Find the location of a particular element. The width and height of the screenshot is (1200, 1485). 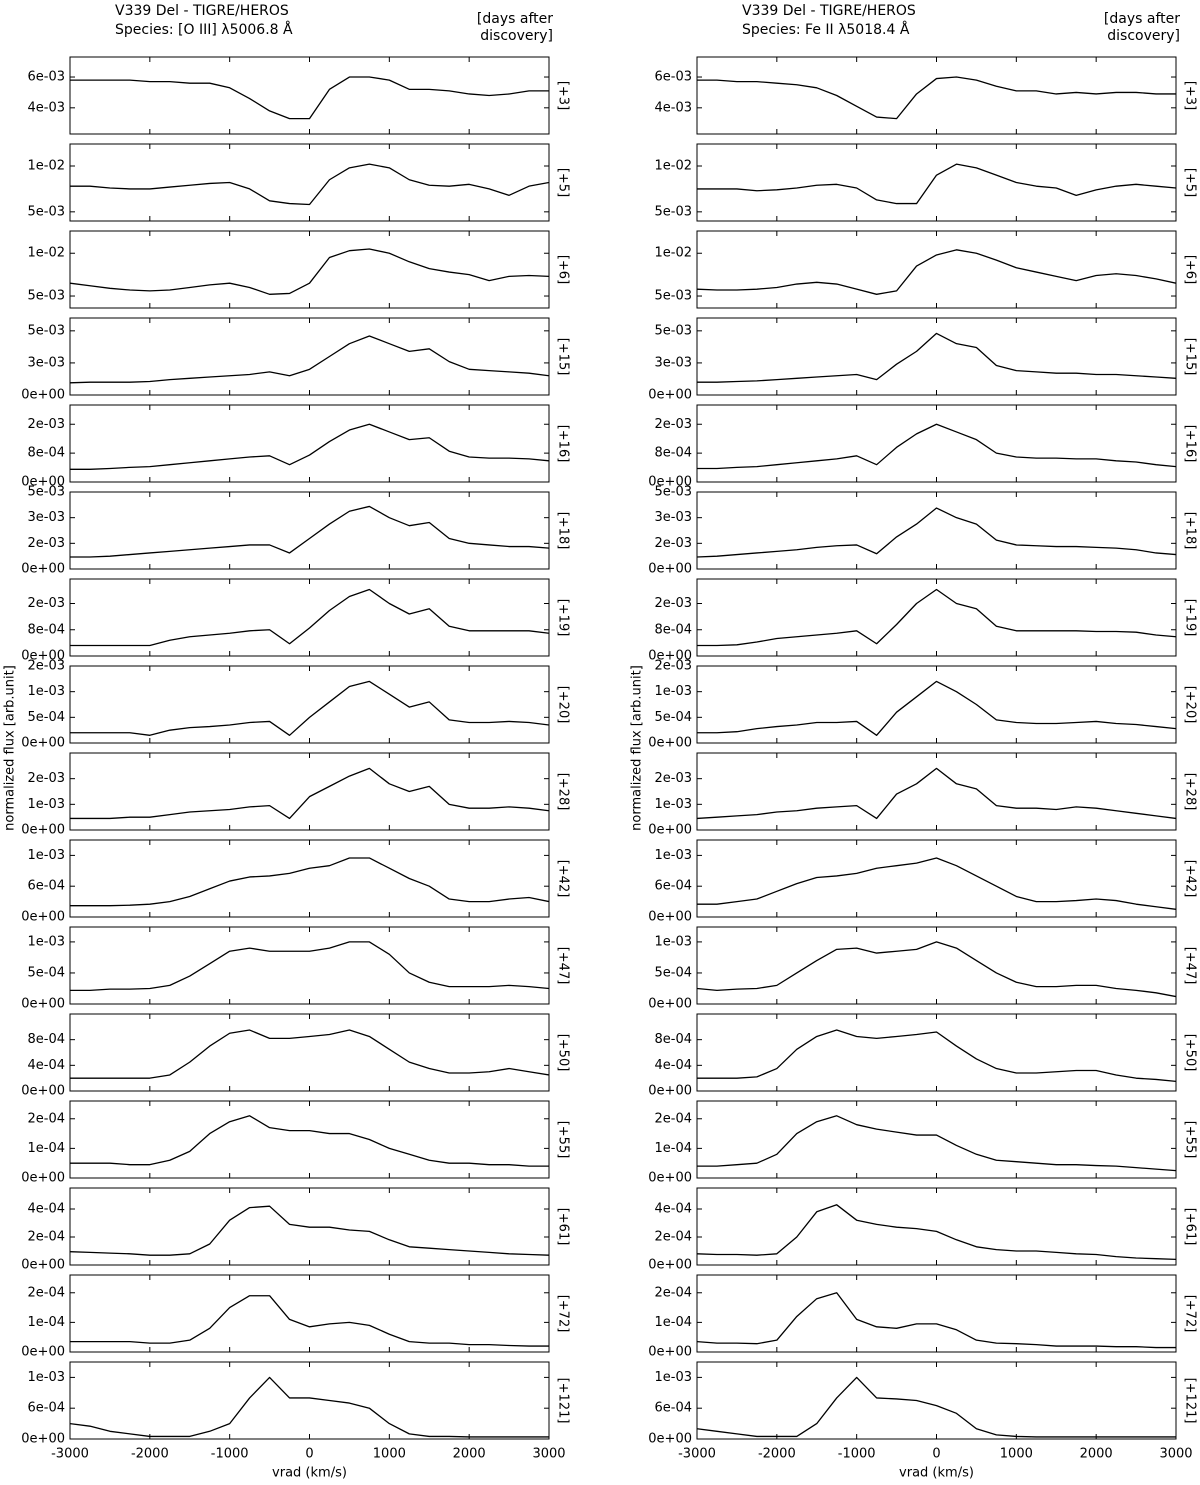

day-label: [+15] is located at coordinates (1190, 357).